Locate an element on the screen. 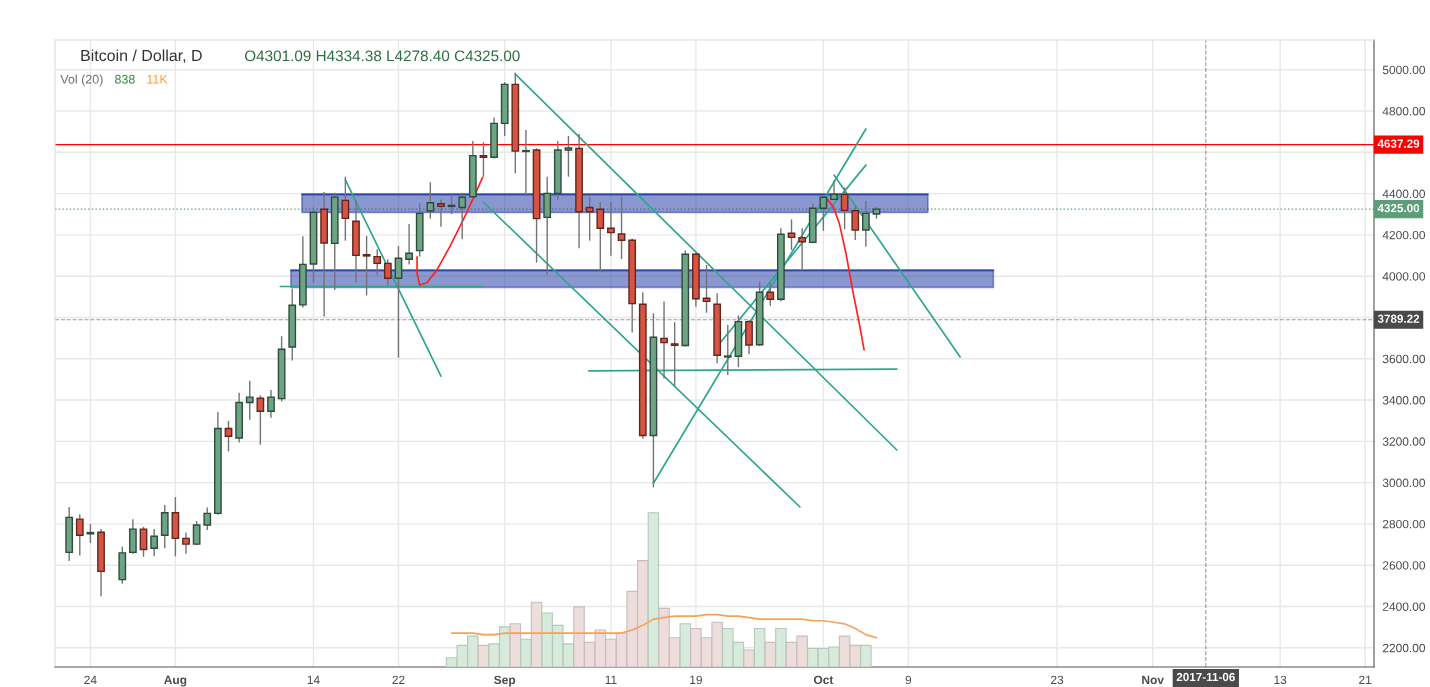 The image size is (1430, 687). y-tick-label: 4800.00 is located at coordinates (1404, 111).